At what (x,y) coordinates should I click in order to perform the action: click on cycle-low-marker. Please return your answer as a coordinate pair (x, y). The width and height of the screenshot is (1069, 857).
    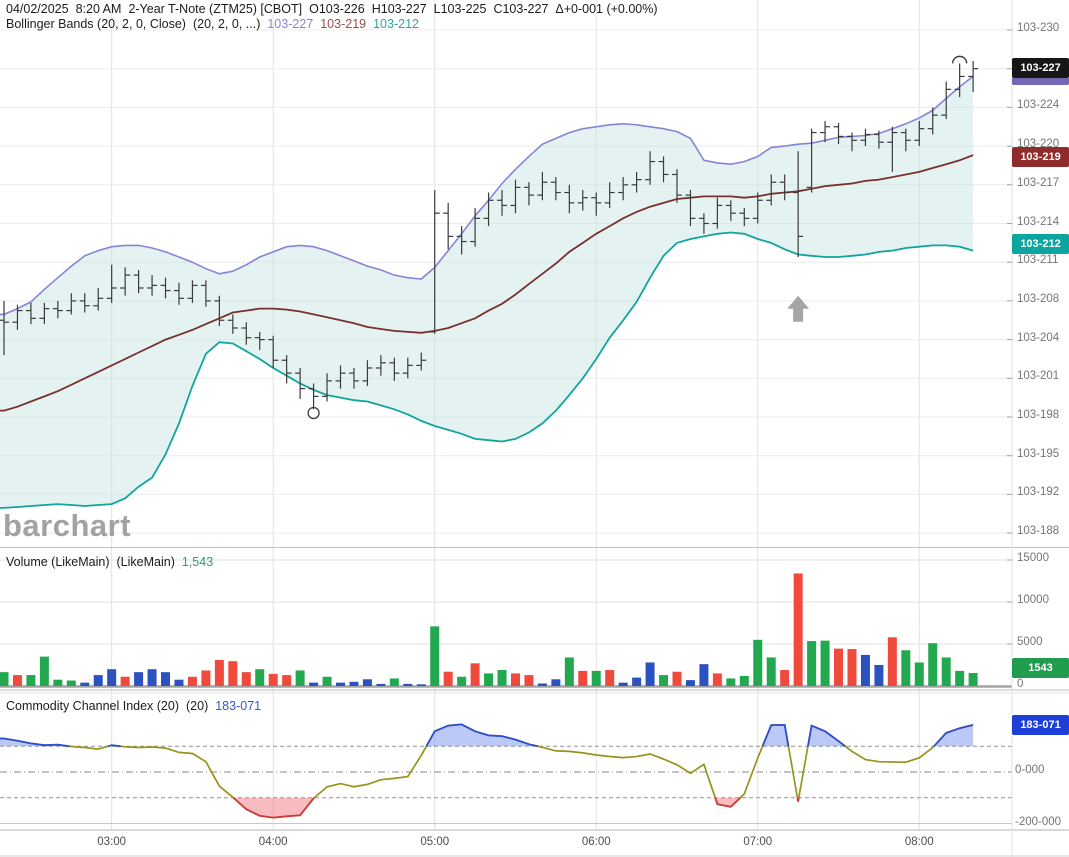
    Looking at the image, I should click on (313, 413).